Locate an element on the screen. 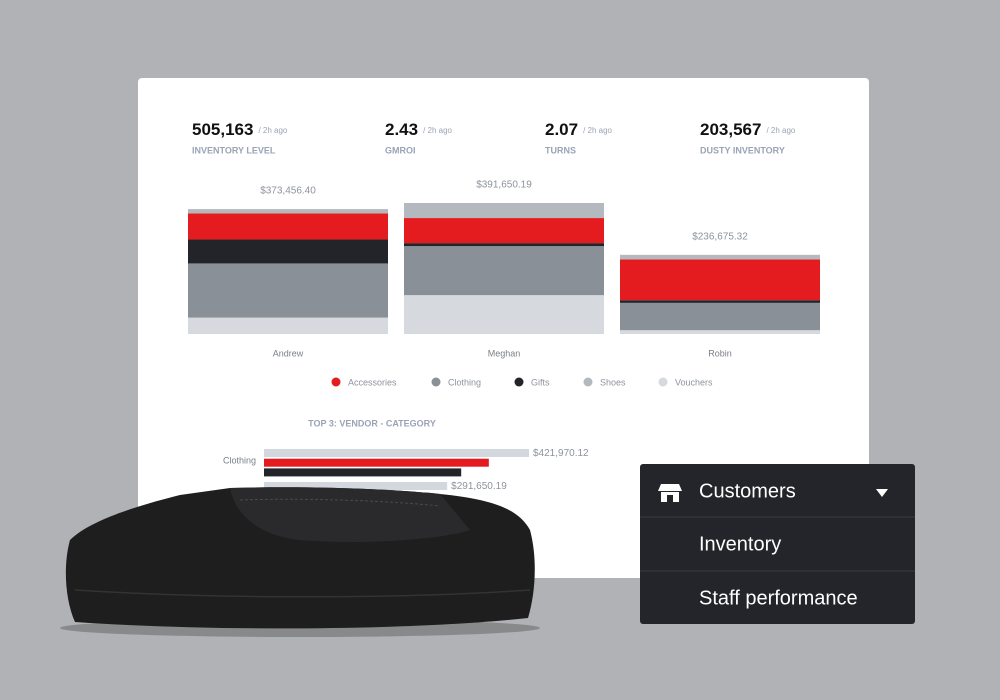  kpi-label: INVENTORY LEVEL is located at coordinates (234, 150).